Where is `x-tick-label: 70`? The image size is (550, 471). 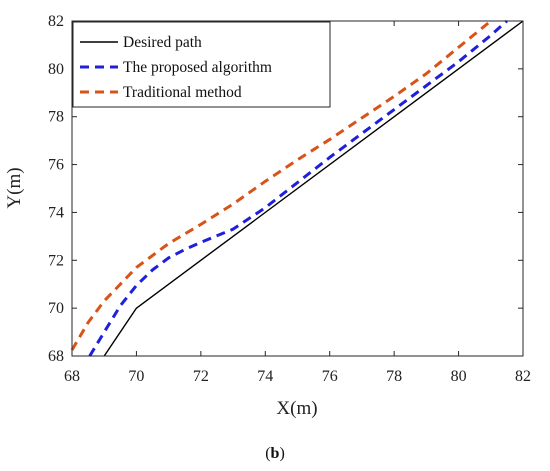 x-tick-label: 70 is located at coordinates (136, 376).